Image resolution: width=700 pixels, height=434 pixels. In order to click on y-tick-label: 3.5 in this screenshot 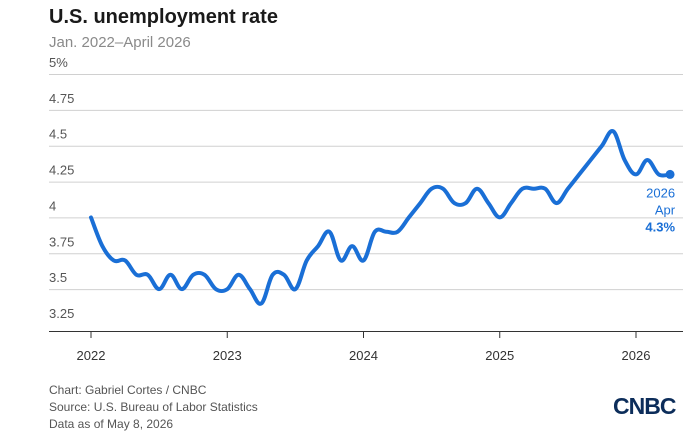, I will do `click(58, 277)`.